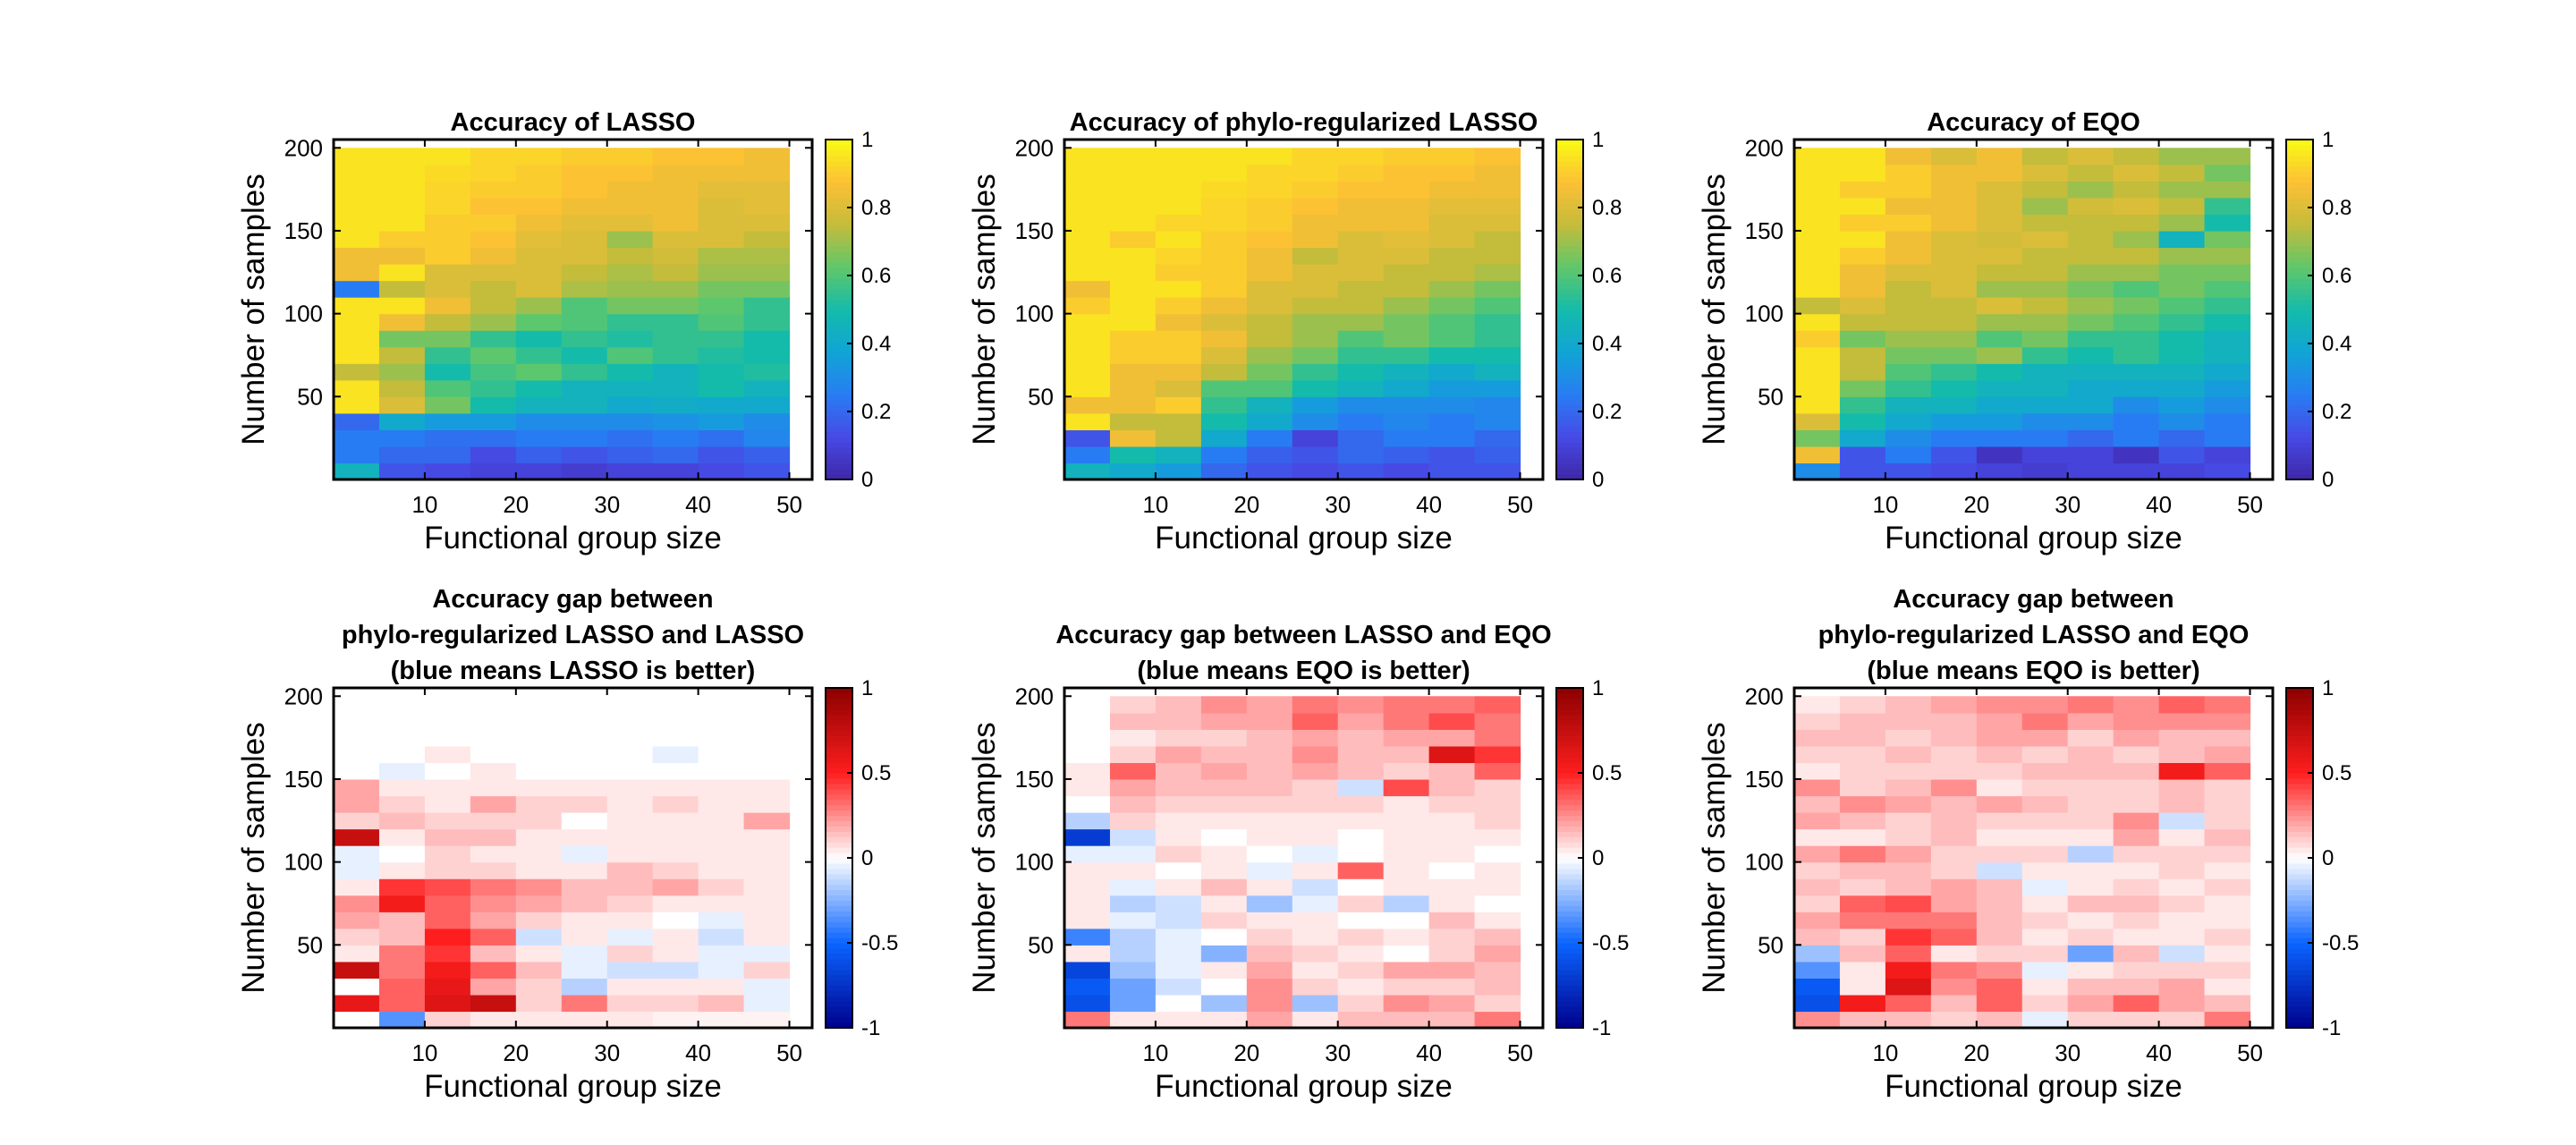  What do you see at coordinates (1034, 696) in the screenshot?
I see `y-tick-label: 200` at bounding box center [1034, 696].